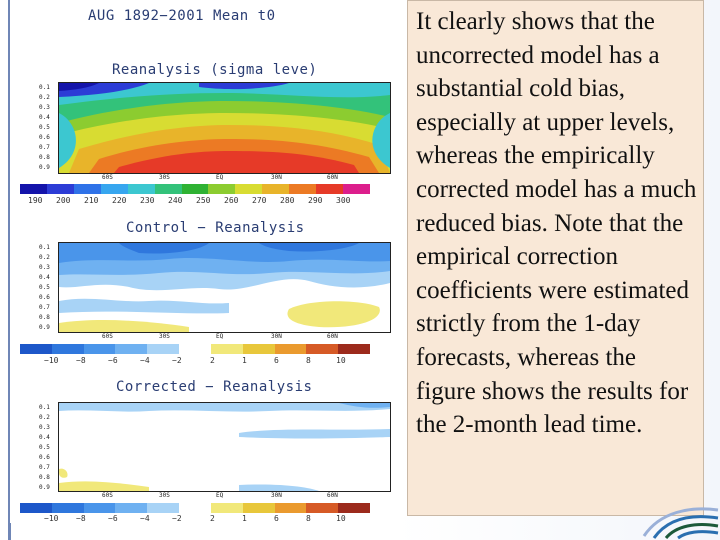 The image size is (720, 540). I want to click on colorbar-label: 260, so click(231, 200).